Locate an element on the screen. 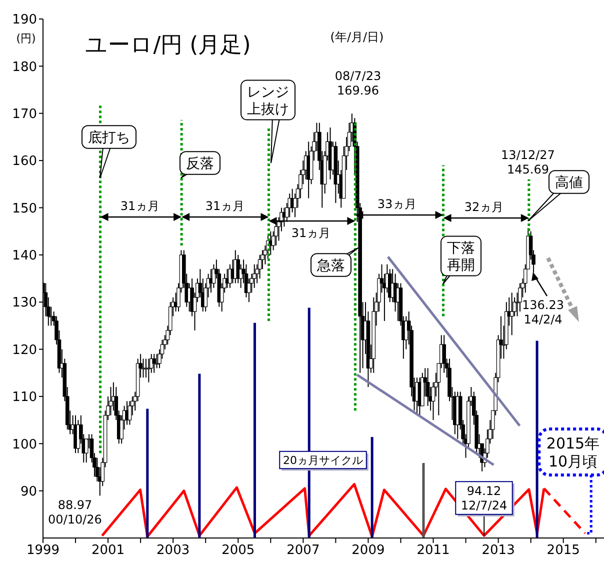  y-tick-label: 110 is located at coordinates (24, 398).